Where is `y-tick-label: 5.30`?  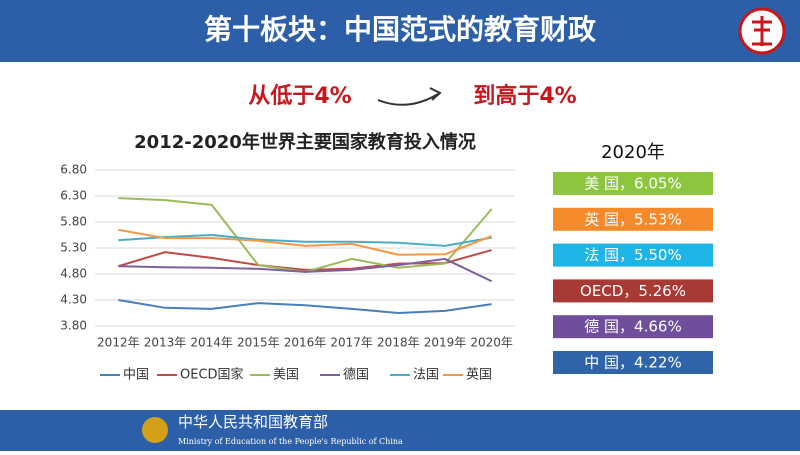 y-tick-label: 5.30 is located at coordinates (73, 248).